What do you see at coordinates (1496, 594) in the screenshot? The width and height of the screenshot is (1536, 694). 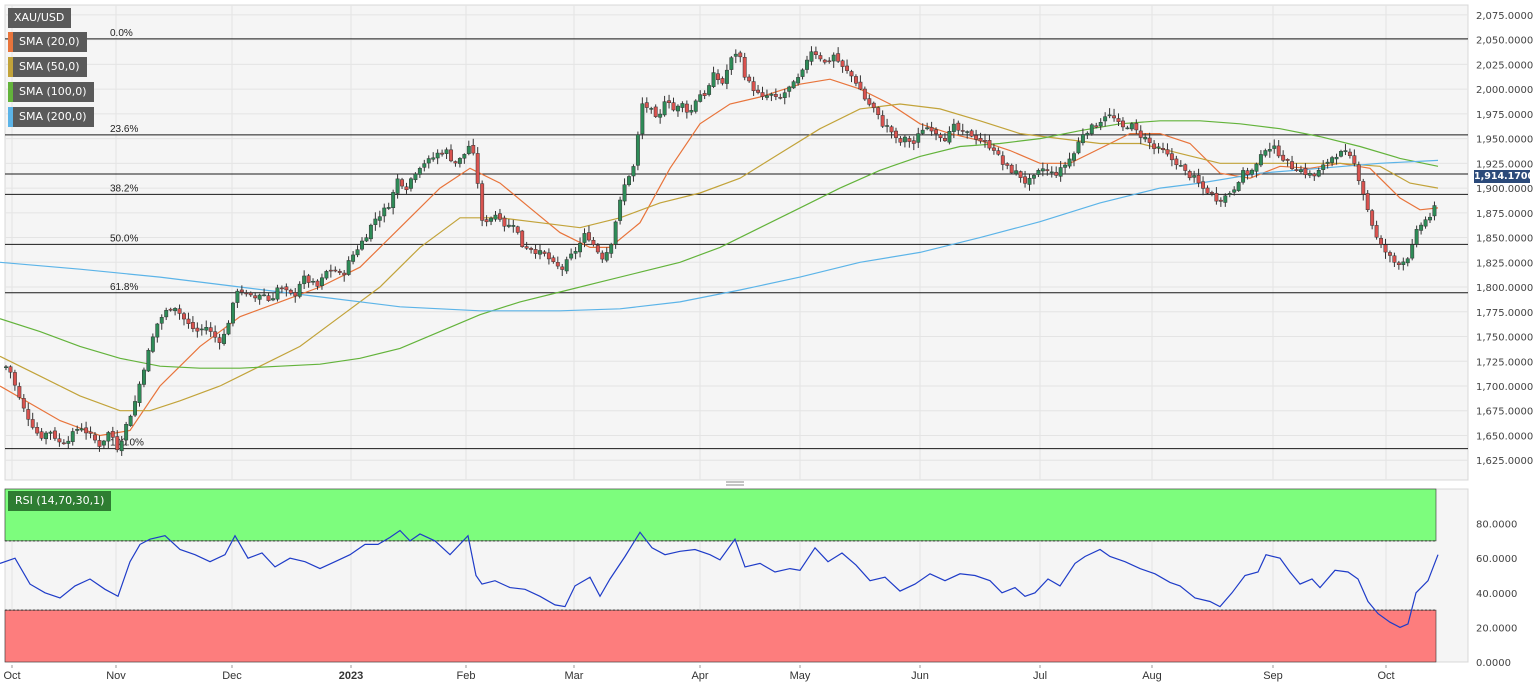 I see `rsi-tick-label: 40.0000` at bounding box center [1496, 594].